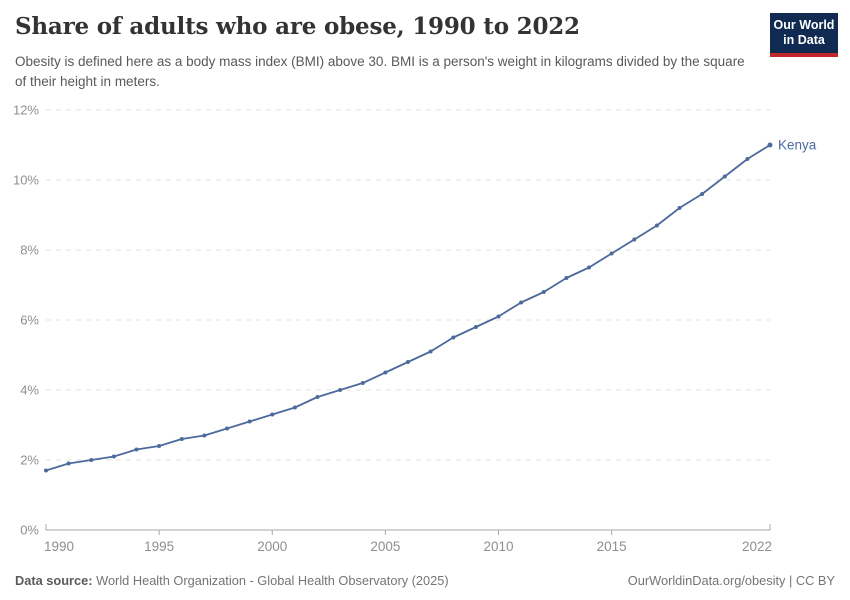  Describe the element at coordinates (272, 546) in the screenshot. I see `x-axis-label: 2000` at that location.